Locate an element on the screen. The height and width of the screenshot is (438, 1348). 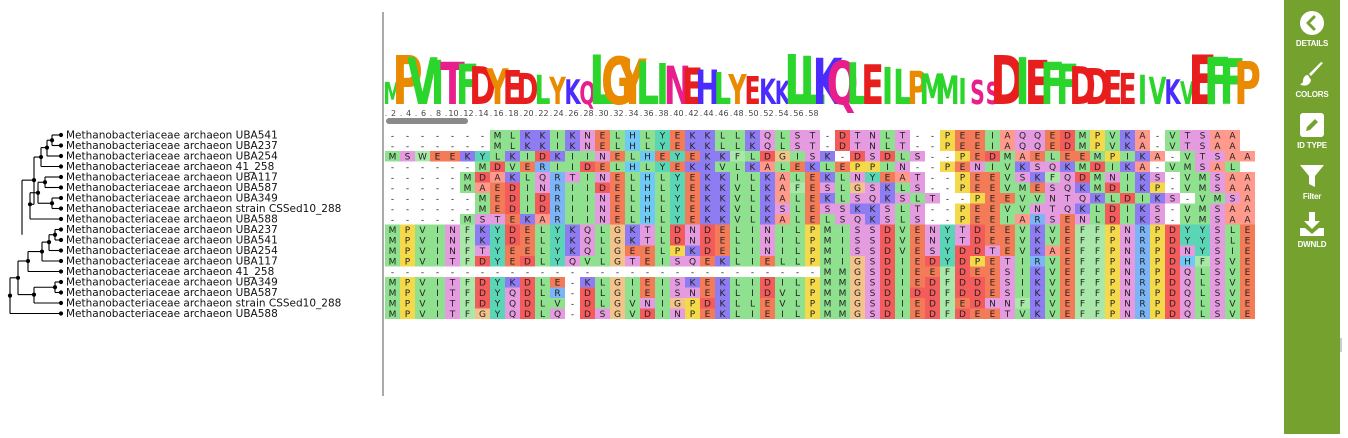
residue-letter: G is located at coordinates (857, 305).